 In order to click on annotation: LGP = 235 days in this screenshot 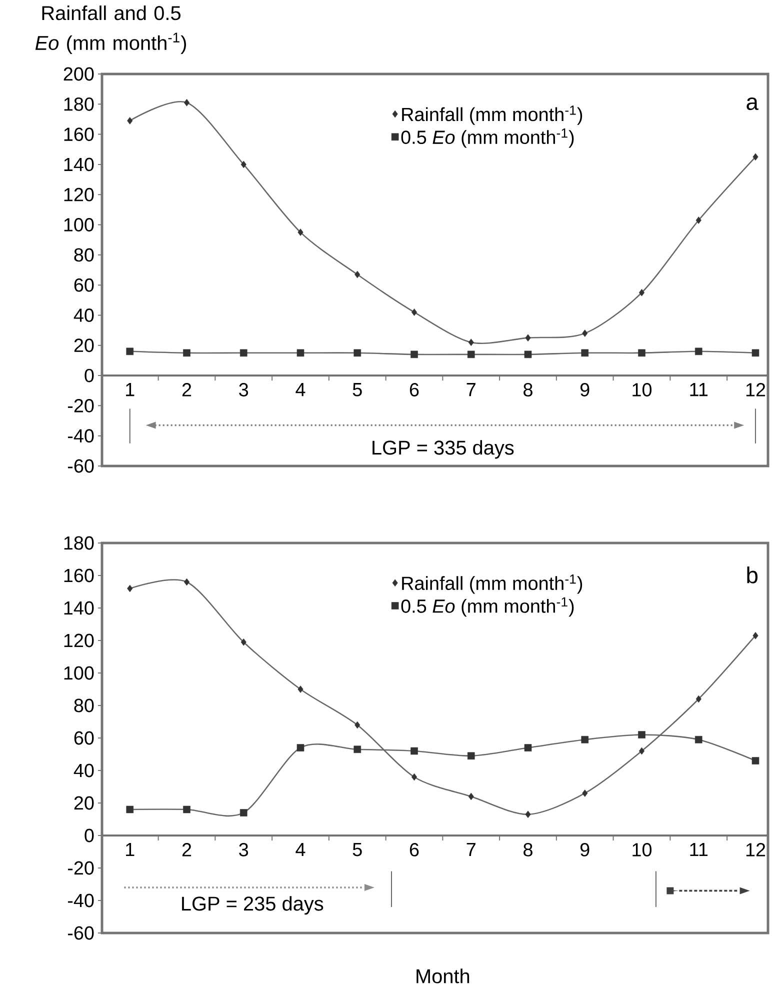, I will do `click(253, 905)`.